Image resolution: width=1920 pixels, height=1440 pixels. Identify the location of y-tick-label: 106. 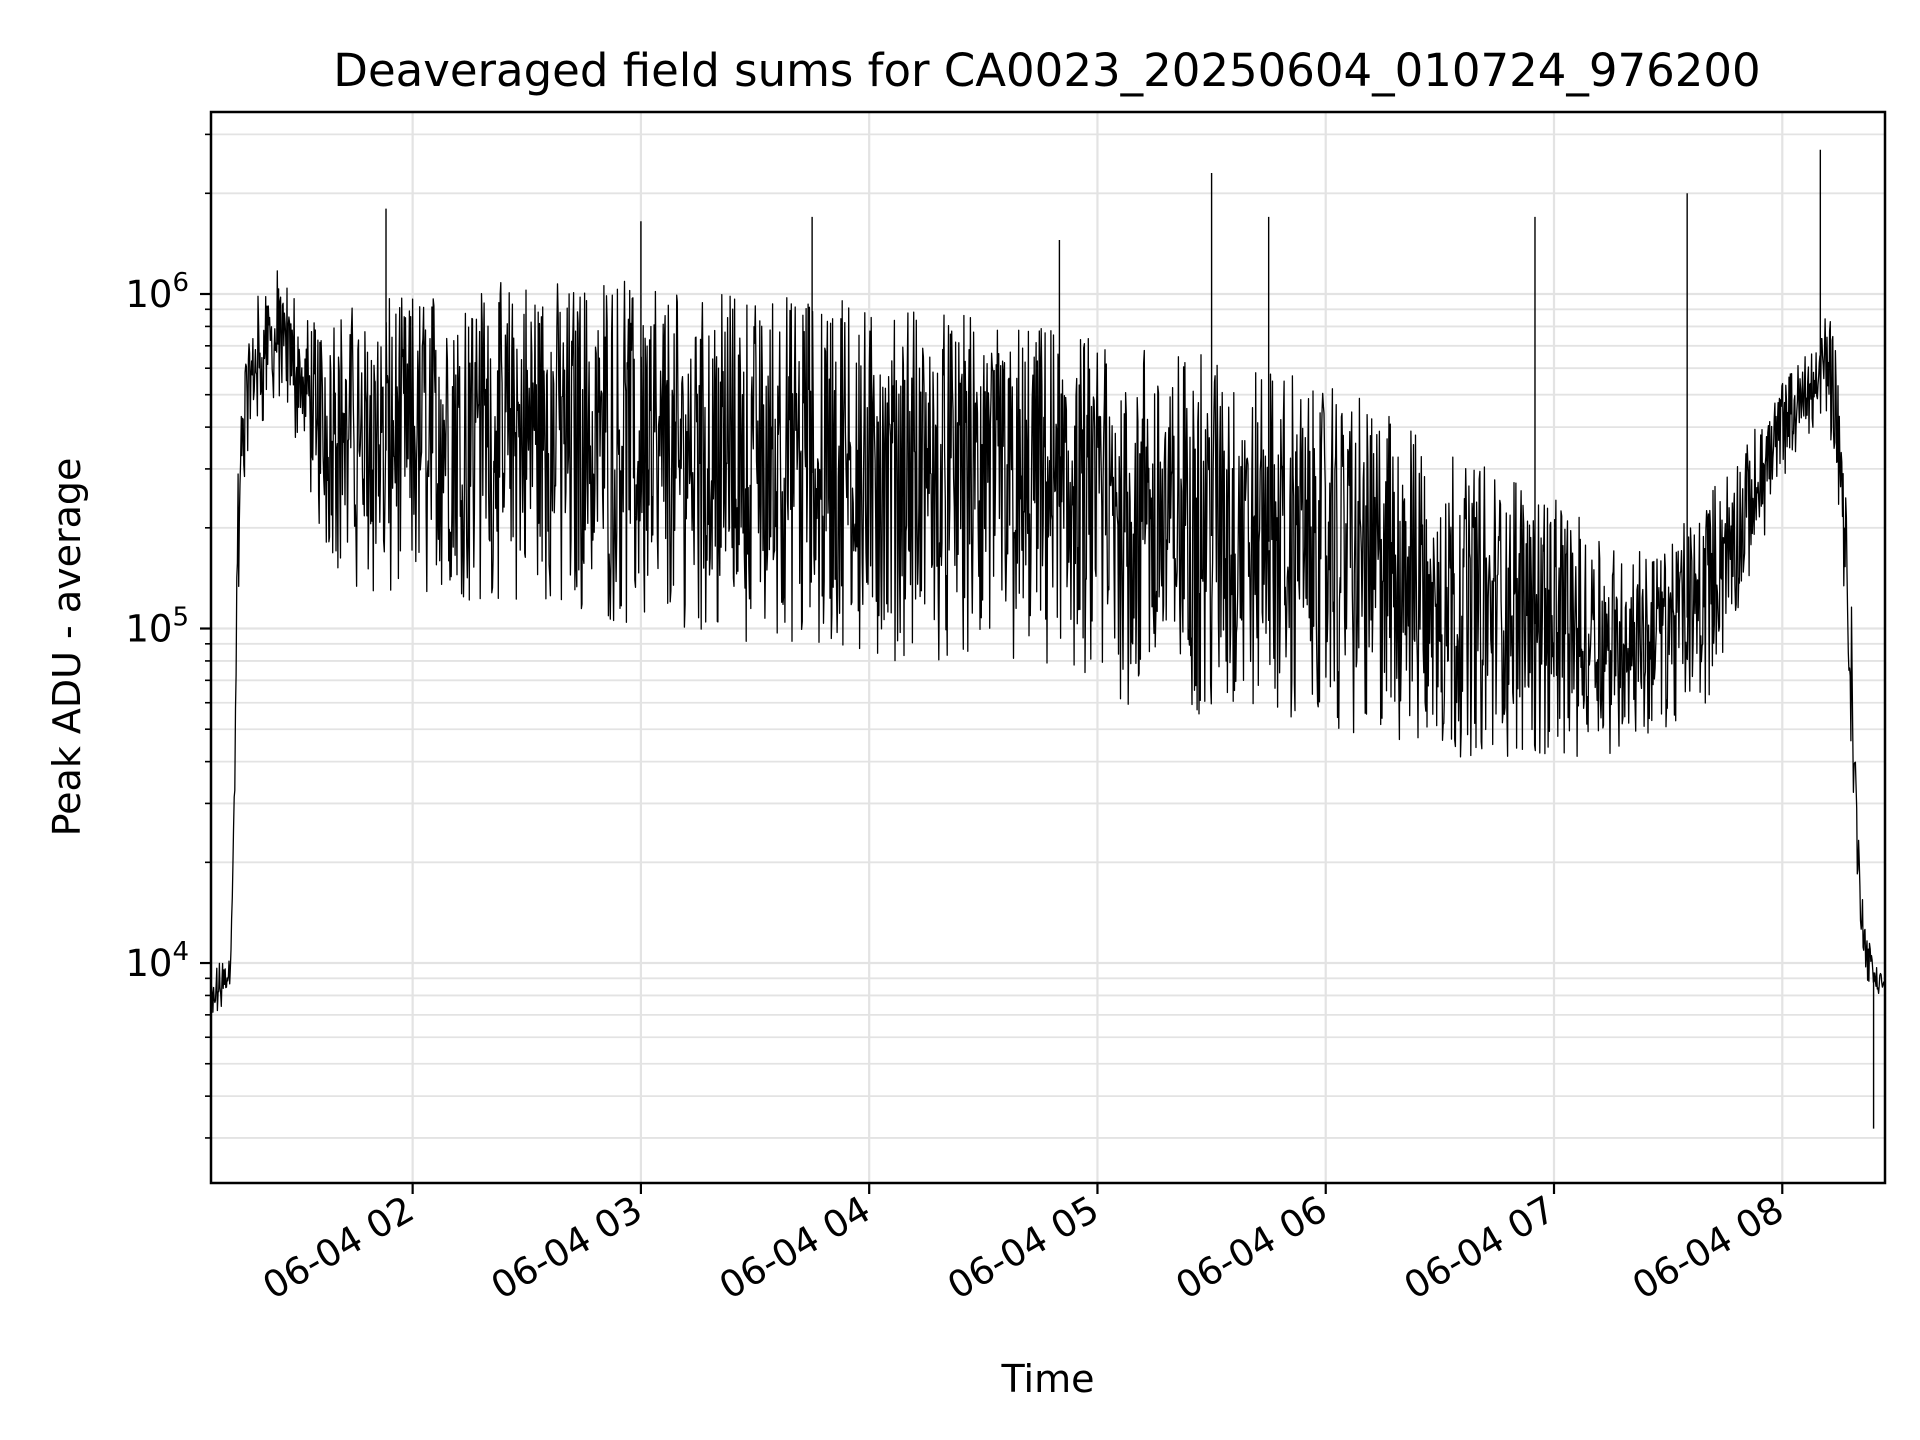
(157, 292).